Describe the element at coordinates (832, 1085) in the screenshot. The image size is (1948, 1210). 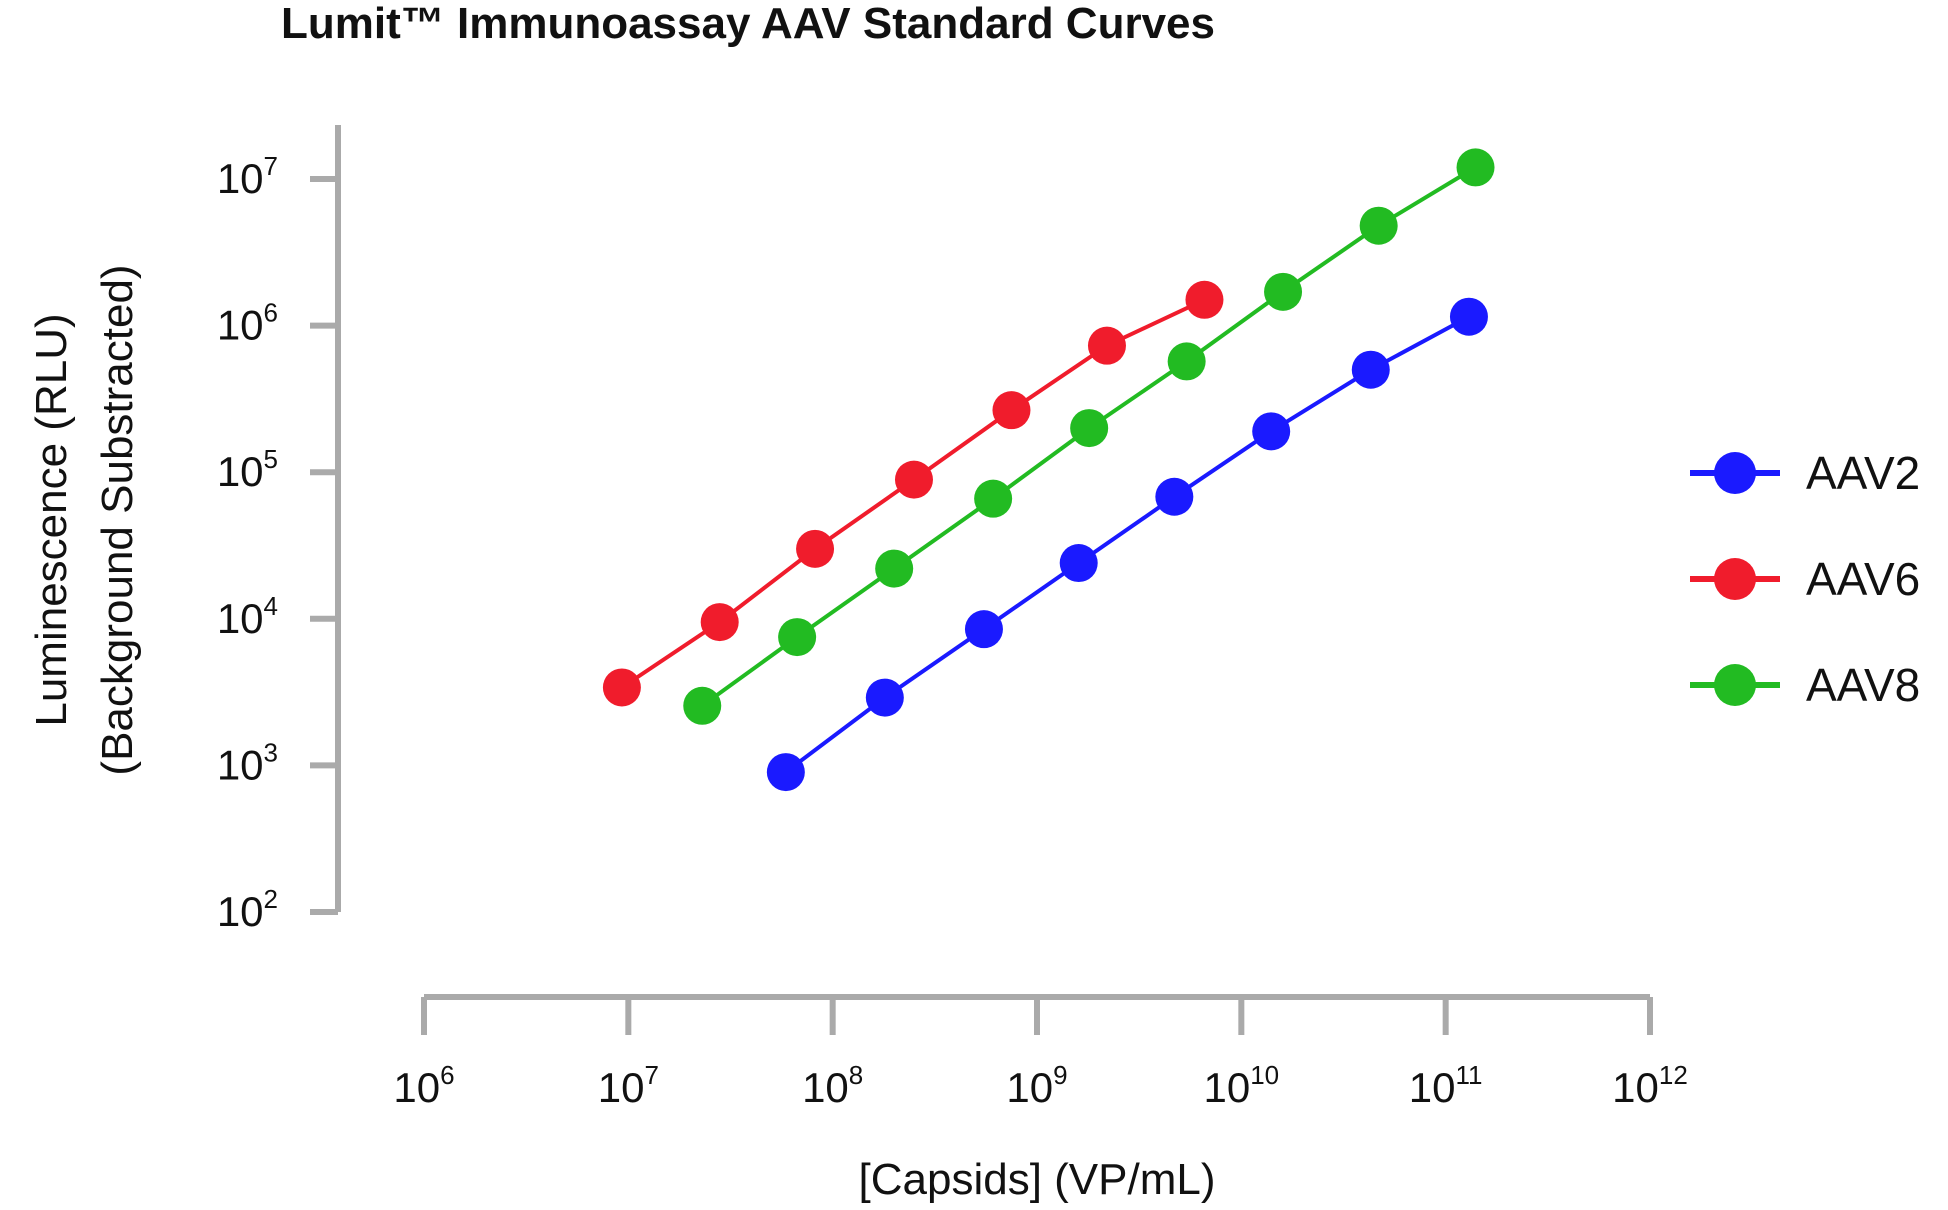
I see `x-tick-label: 10⁸` at that location.